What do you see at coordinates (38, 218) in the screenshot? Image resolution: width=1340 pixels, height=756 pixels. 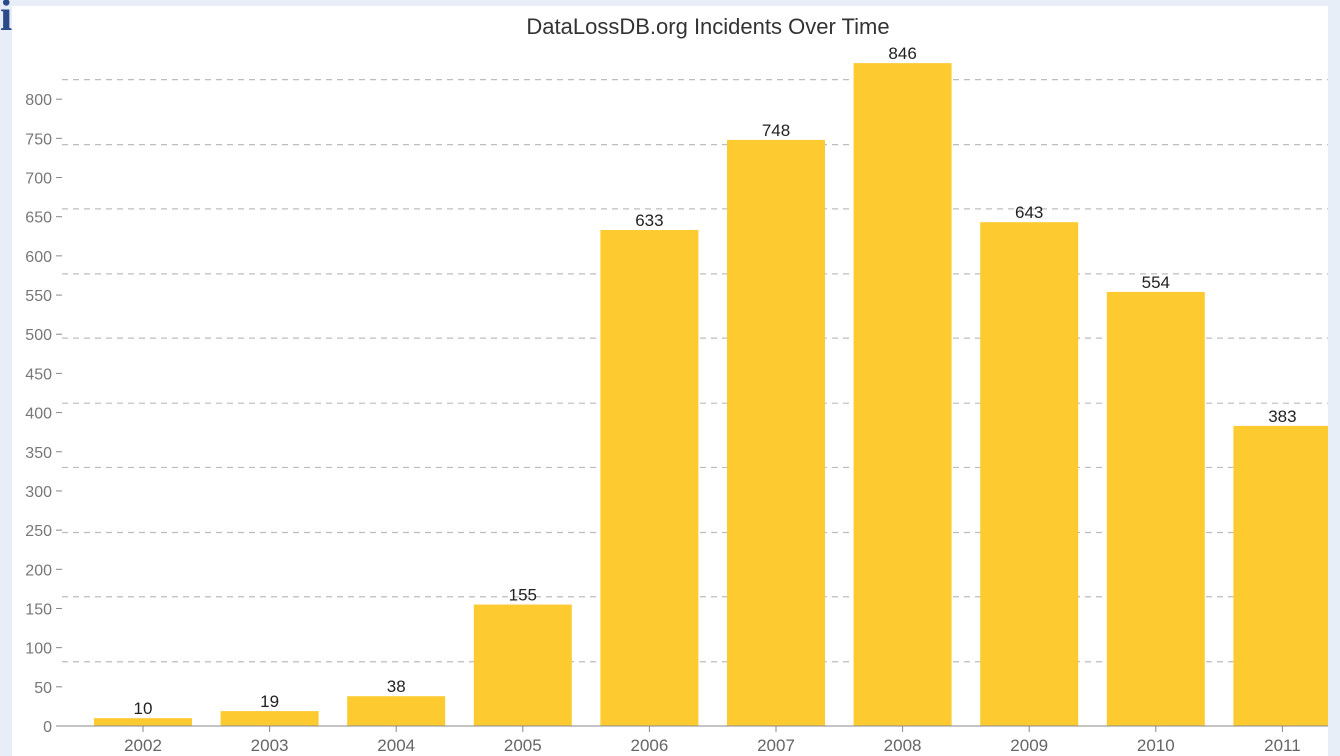 I see `y-tick-label: 650` at bounding box center [38, 218].